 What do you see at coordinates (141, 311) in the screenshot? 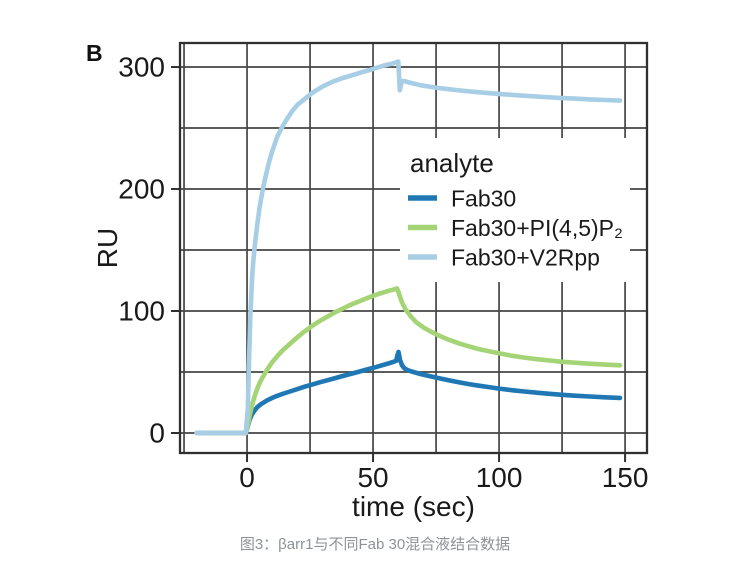
I see `y-tick-label: 100` at bounding box center [141, 311].